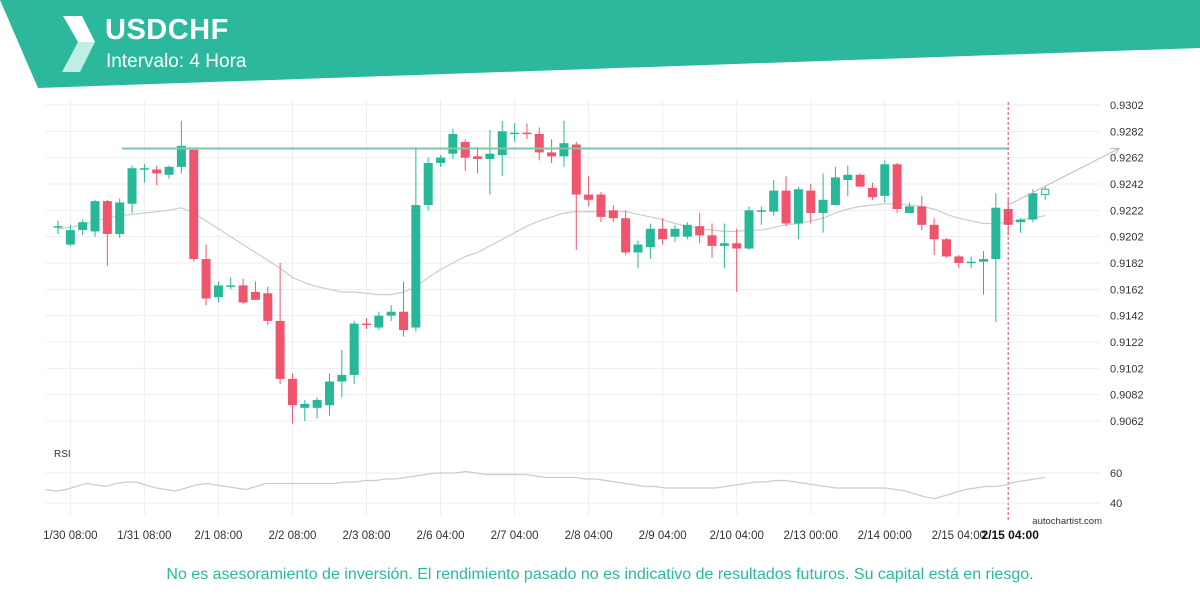 The width and height of the screenshot is (1200, 600). Describe the element at coordinates (1127, 317) in the screenshot. I see `price-tick-label: 0.9142` at that location.